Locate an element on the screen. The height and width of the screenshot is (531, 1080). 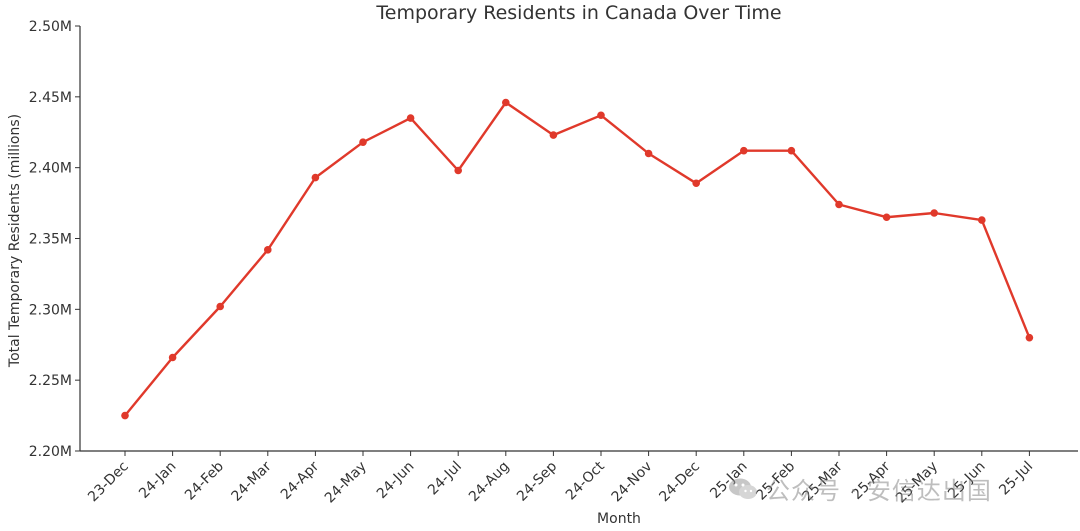
x-tick-label: 24-Oct is located at coordinates (585, 480).